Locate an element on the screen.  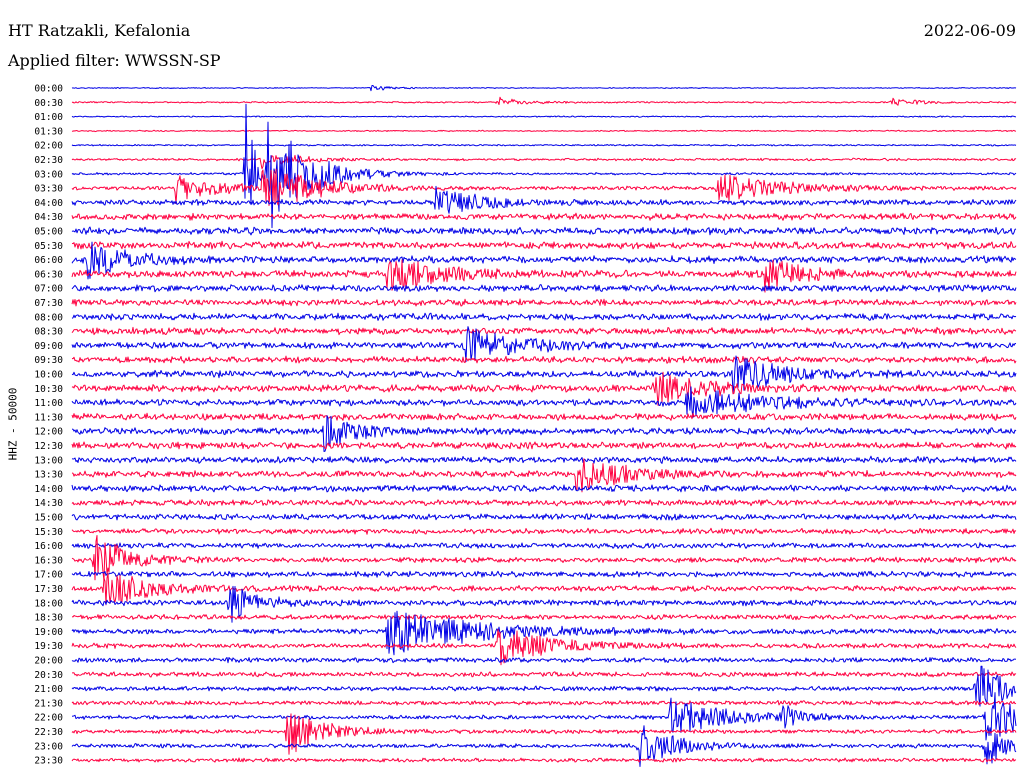
trace-row-1900 is located at coordinates (544, 633).